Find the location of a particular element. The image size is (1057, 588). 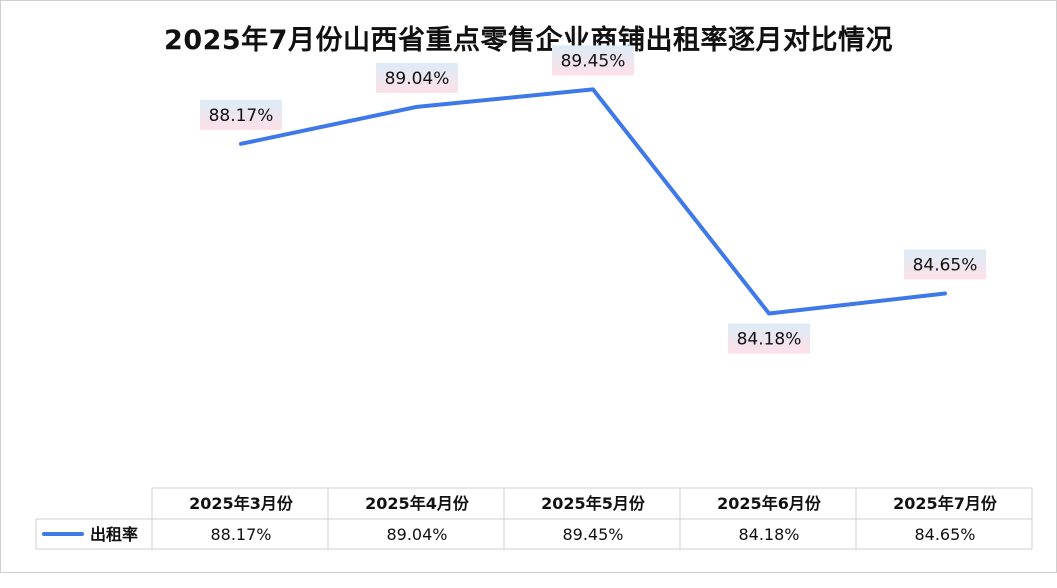

data-label-text: 84.18% is located at coordinates (769, 340).